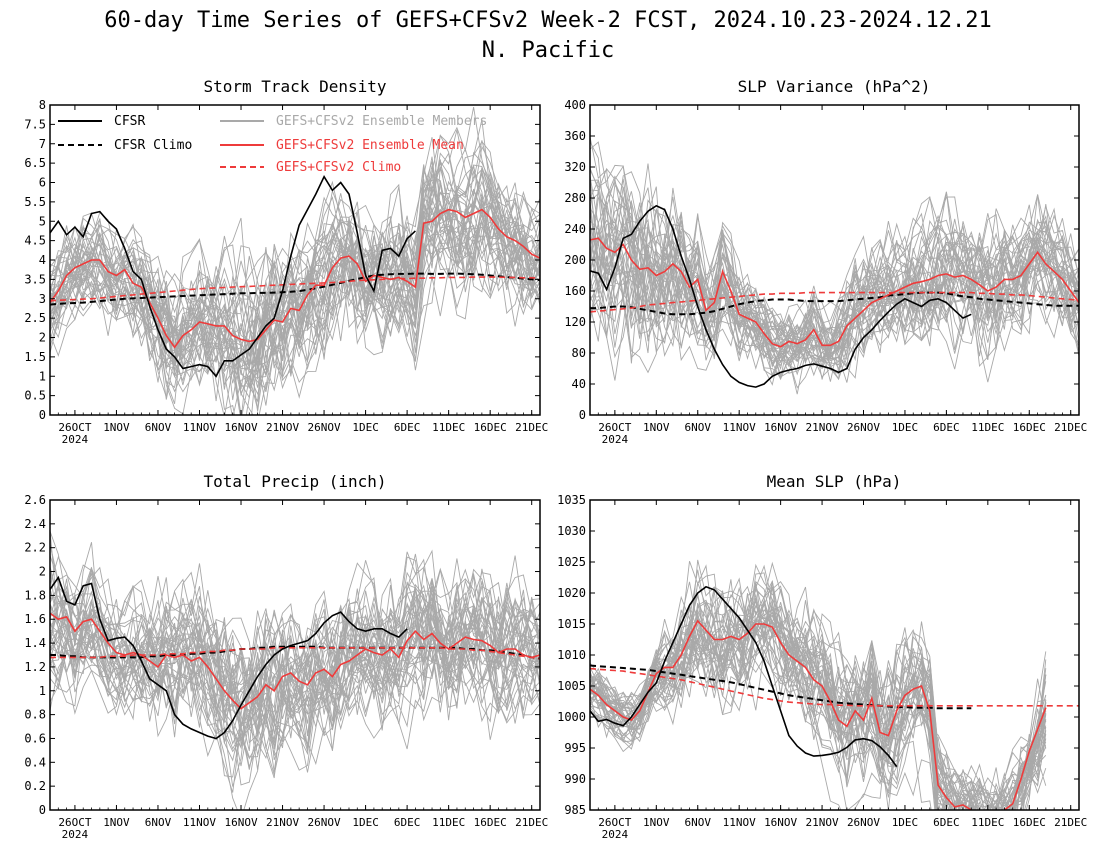 Image resolution: width=1100 pixels, height=850 pixels. Describe the element at coordinates (575, 167) in the screenshot. I see `y-tick-label: 320` at that location.